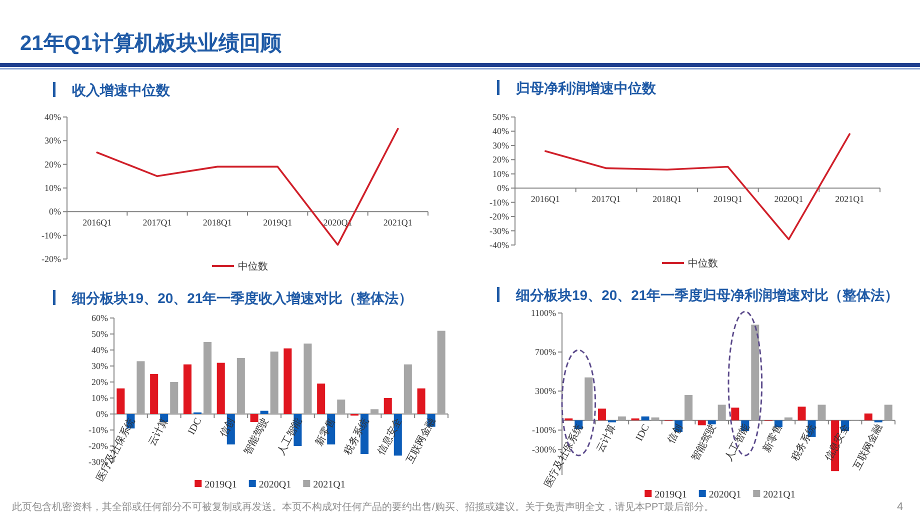  Describe the element at coordinates (586, 88) in the screenshot. I see `chart-title: 归母净利润增速中位数` at that location.